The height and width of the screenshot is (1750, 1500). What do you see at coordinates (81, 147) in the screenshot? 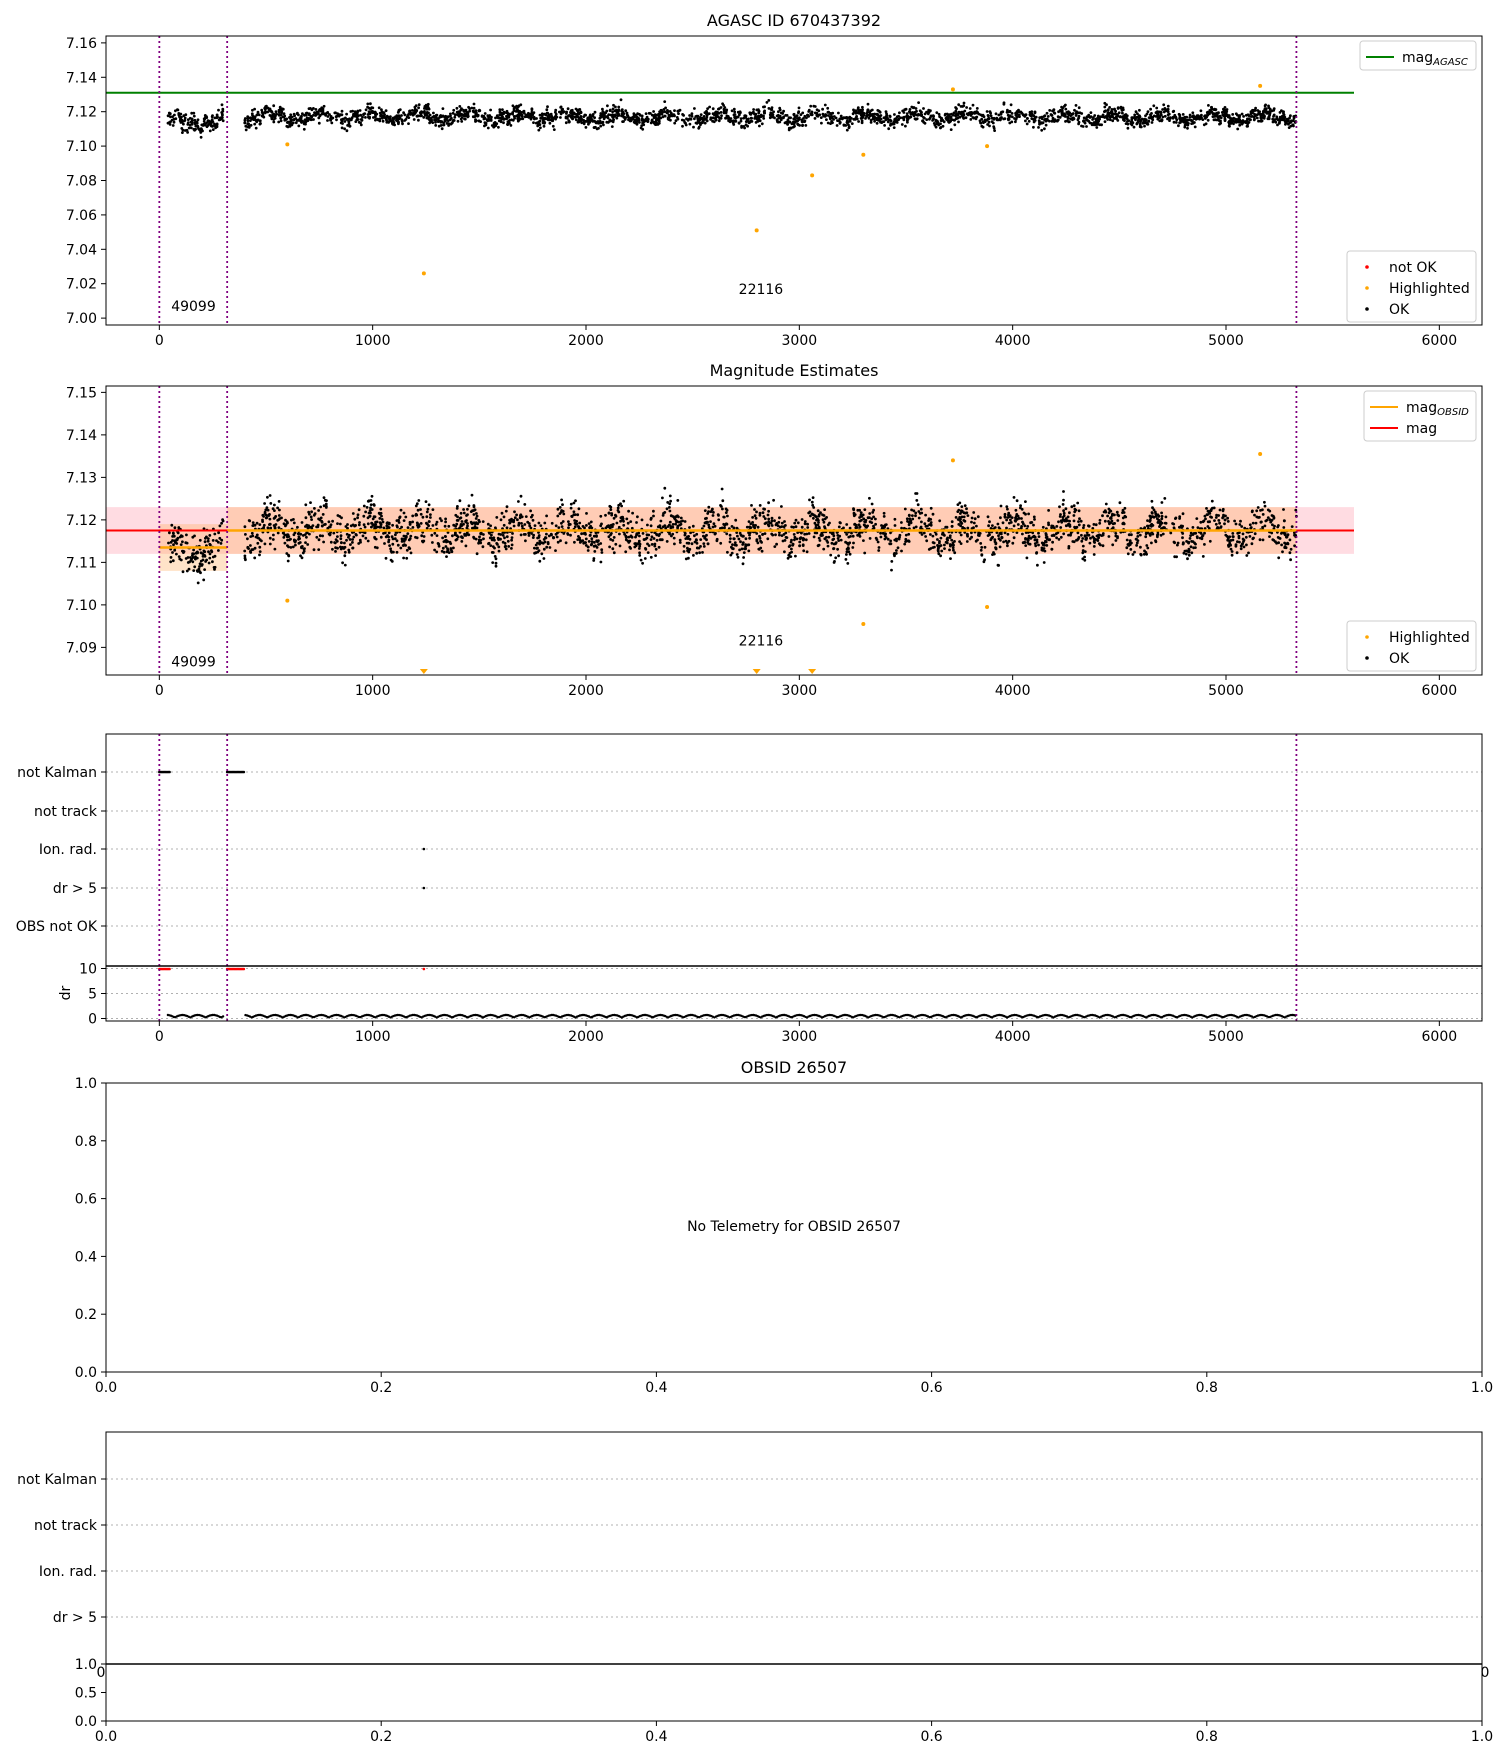
I see `panel1-ytick-label: 7.10` at bounding box center [81, 147].